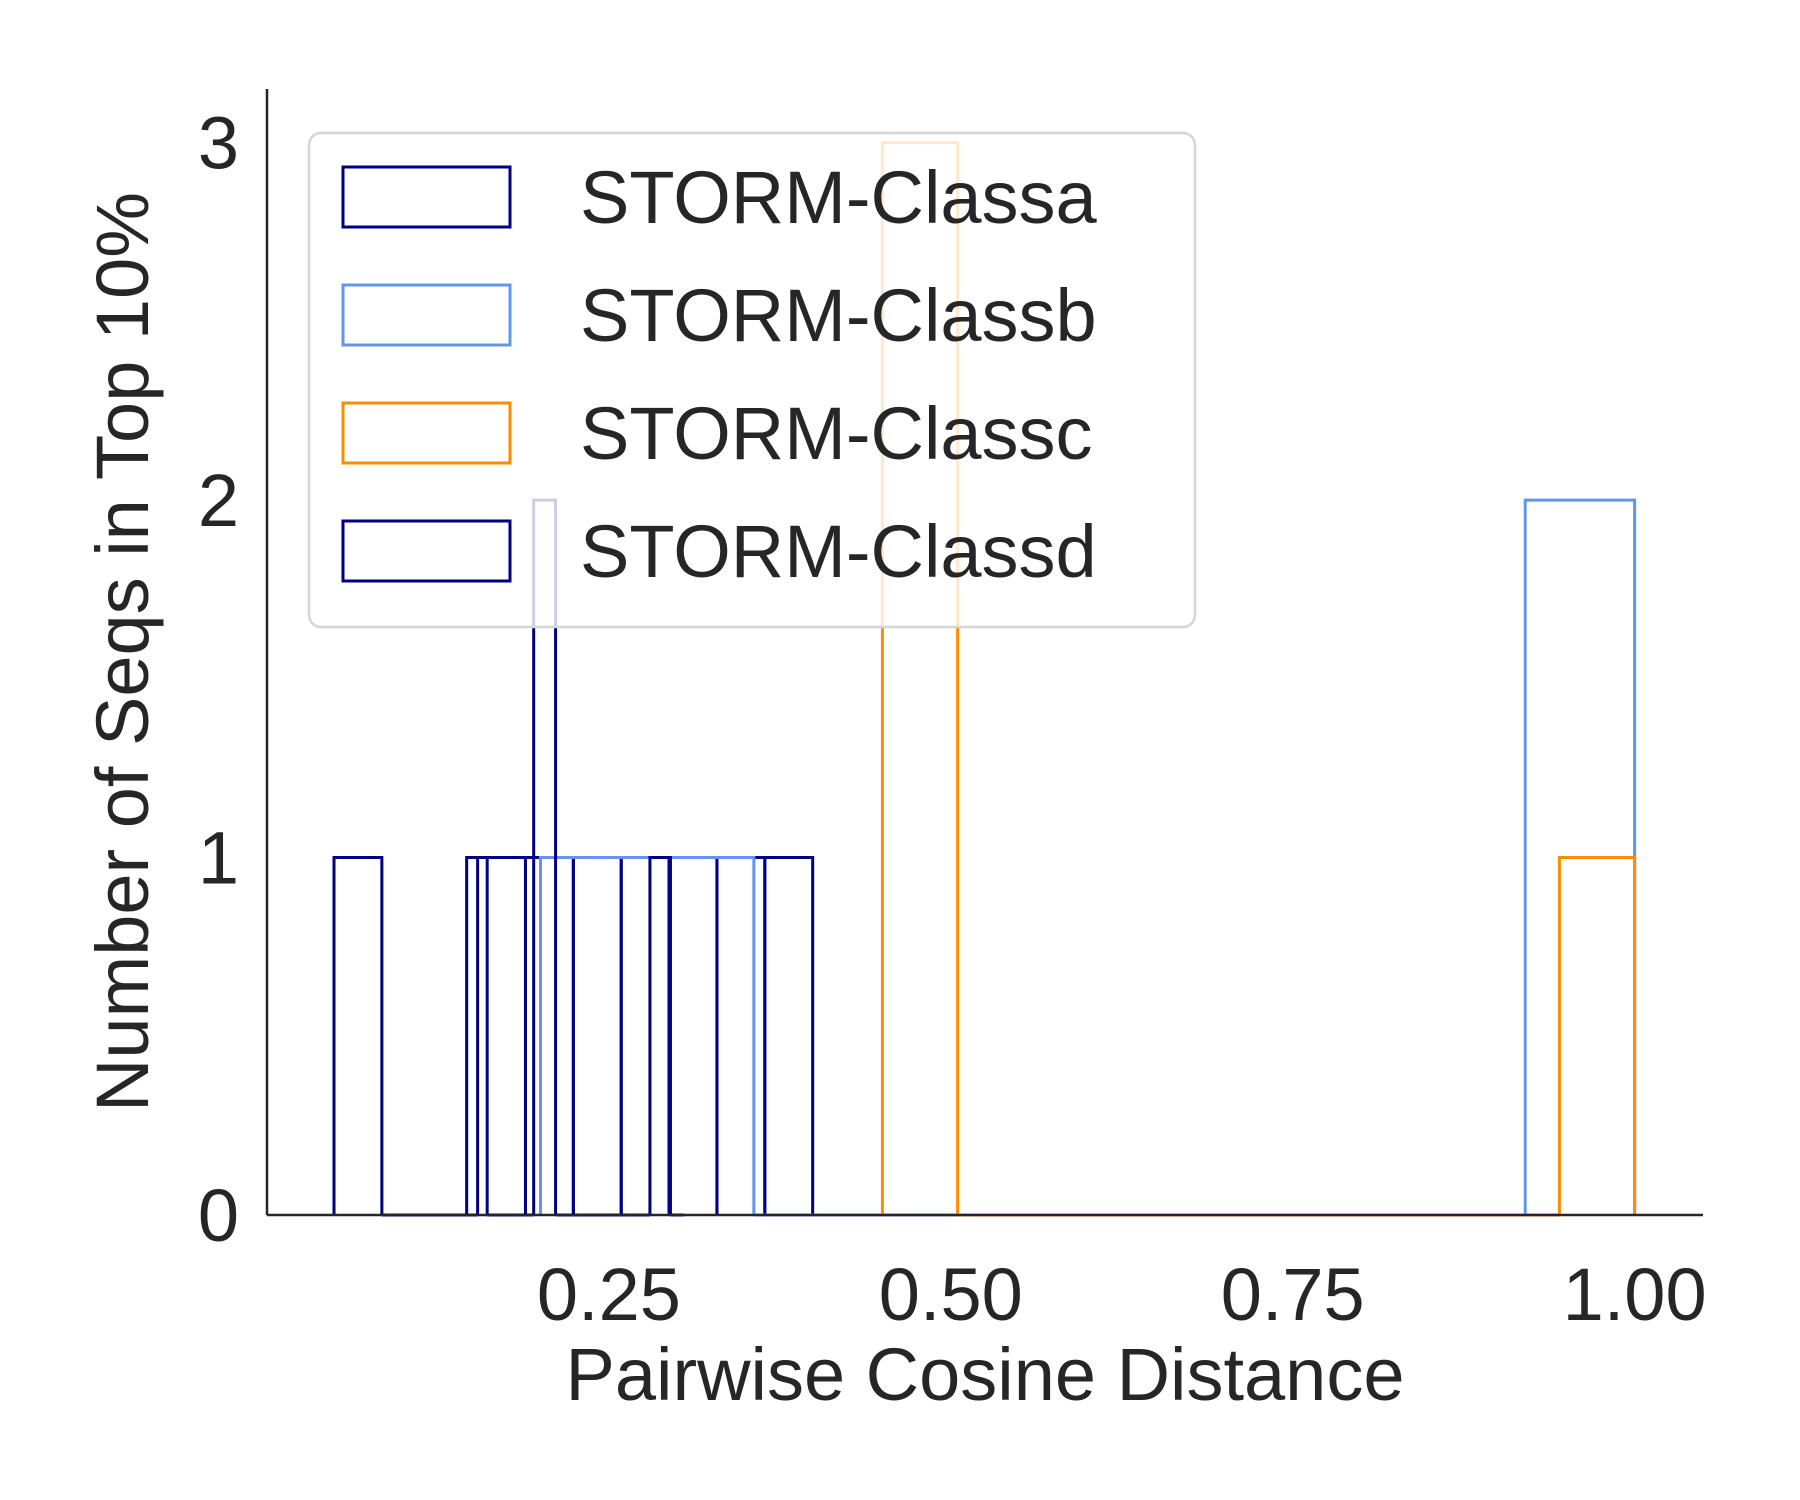 The height and width of the screenshot is (1500, 1800). I want to click on legend-label: STORM-Classc, so click(836, 433).